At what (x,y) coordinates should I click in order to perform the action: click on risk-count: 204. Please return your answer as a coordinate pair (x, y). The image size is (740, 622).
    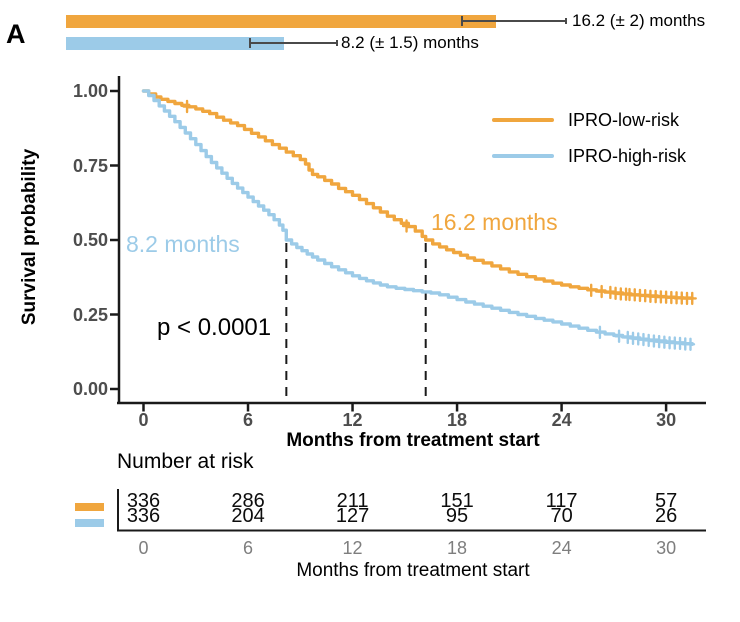
    Looking at the image, I should click on (248, 516).